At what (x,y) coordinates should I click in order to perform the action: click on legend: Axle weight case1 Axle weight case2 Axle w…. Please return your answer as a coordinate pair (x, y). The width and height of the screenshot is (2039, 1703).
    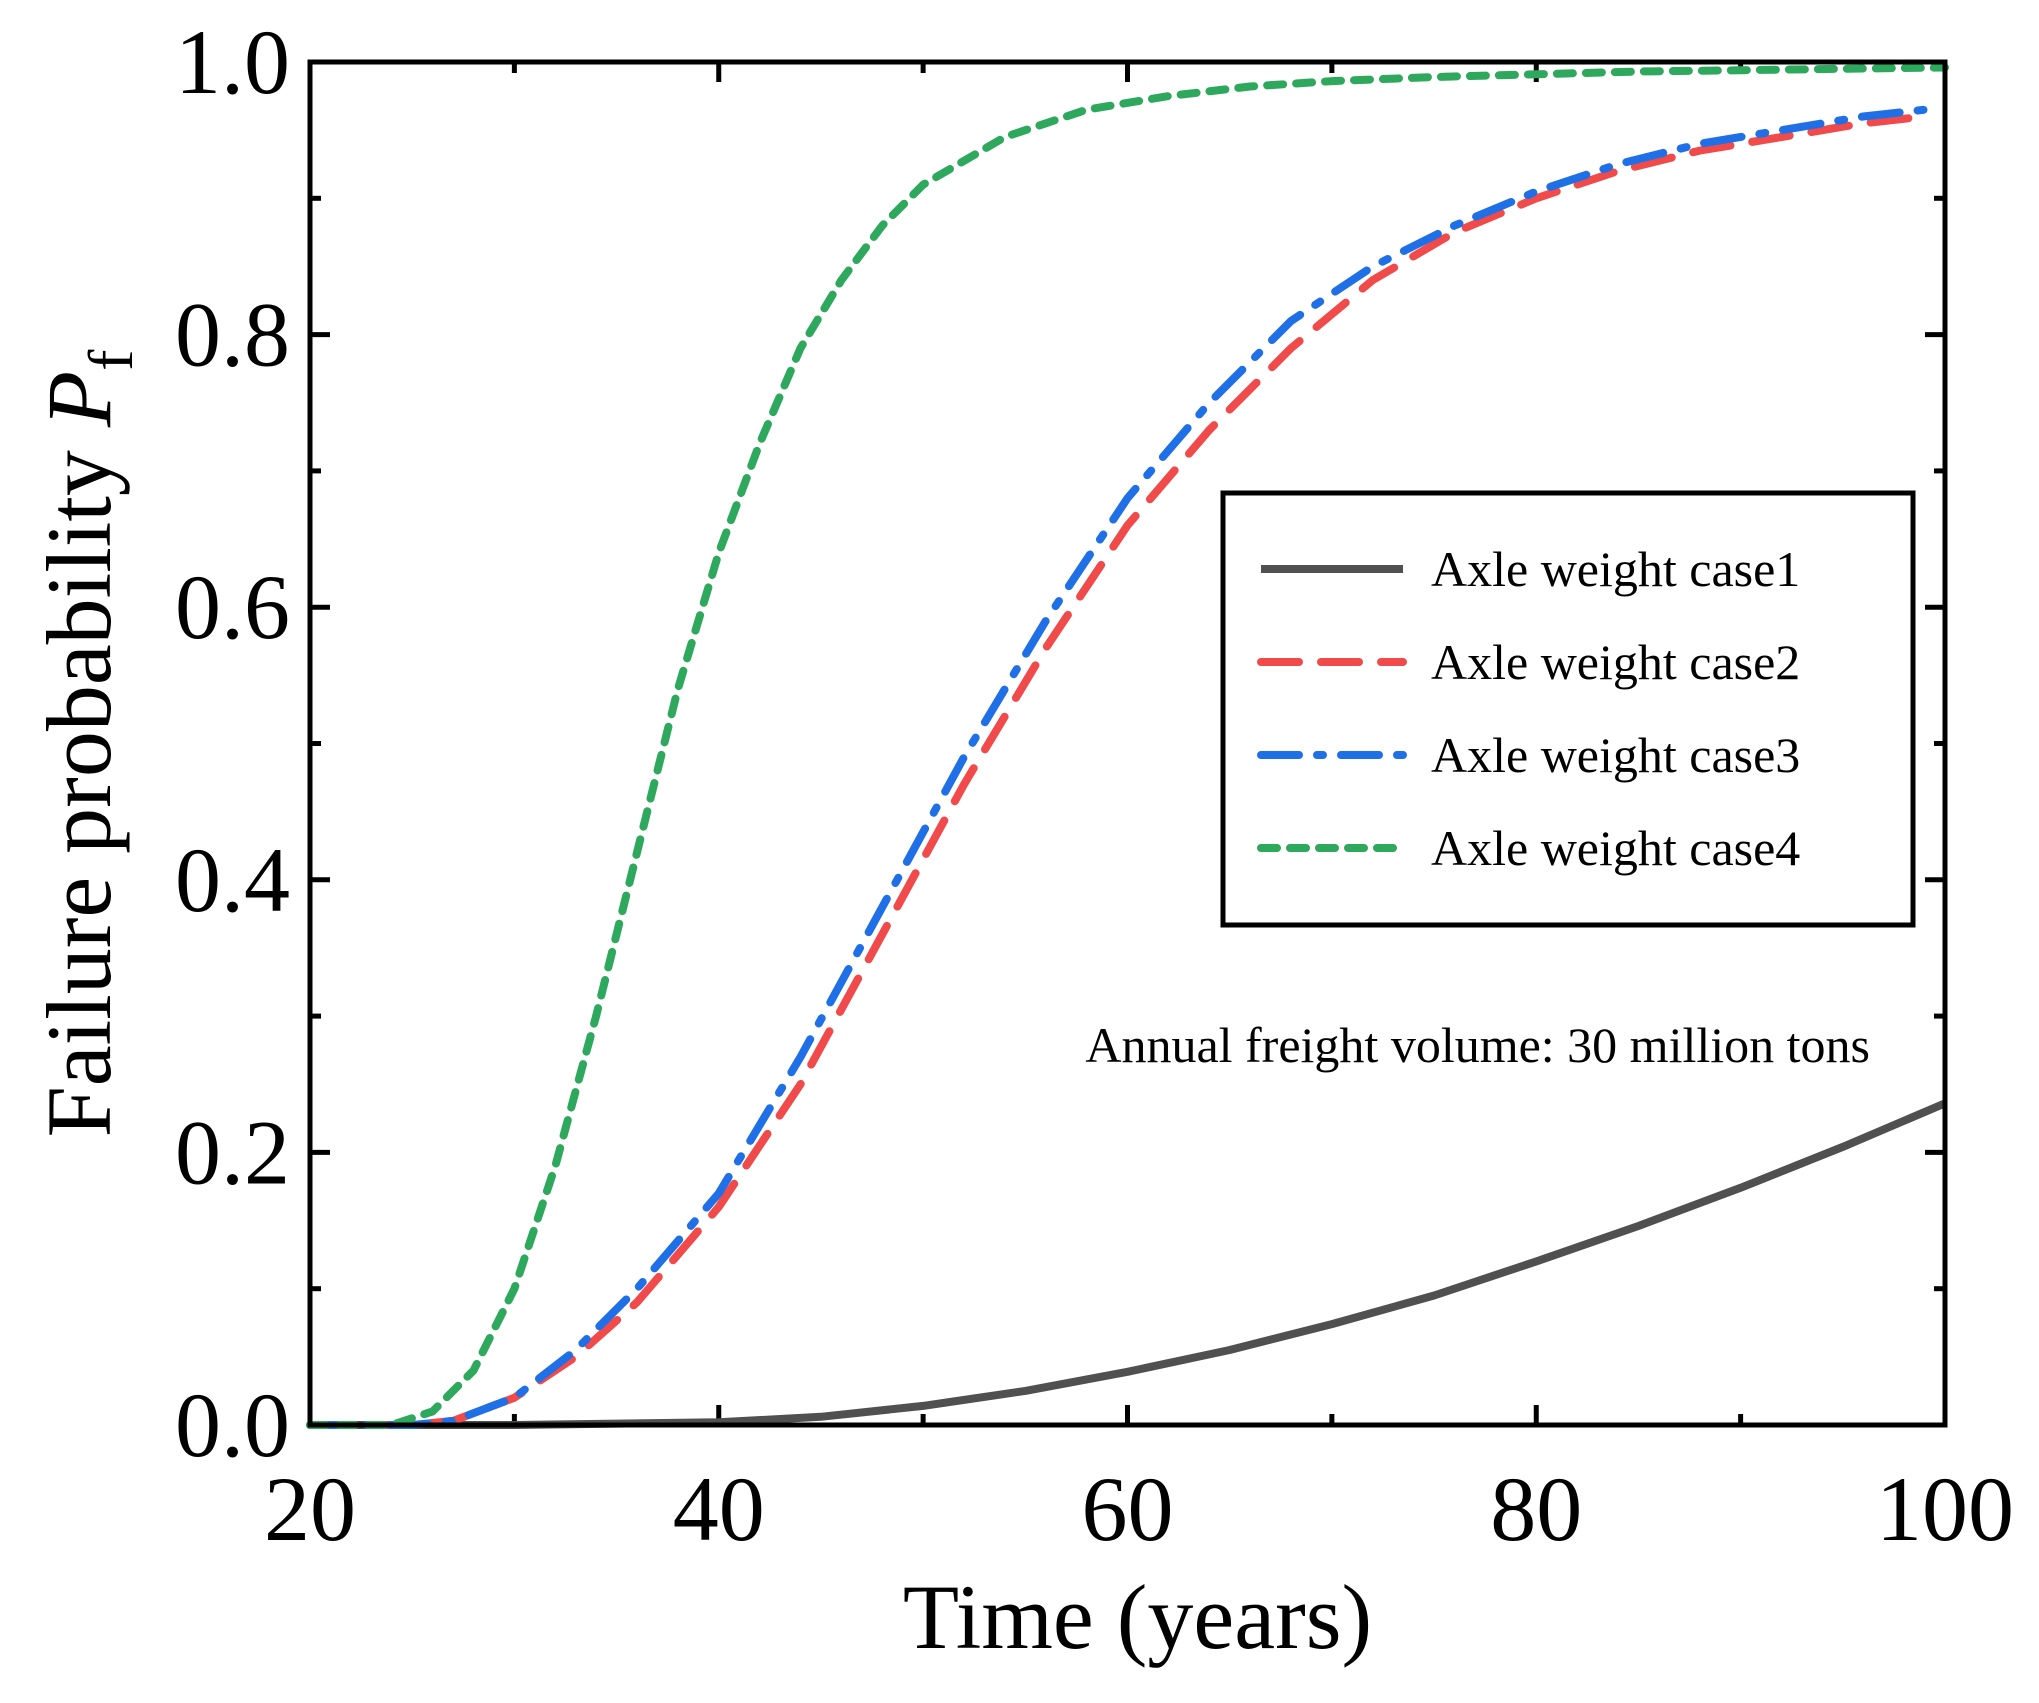
    Looking at the image, I should click on (1568, 709).